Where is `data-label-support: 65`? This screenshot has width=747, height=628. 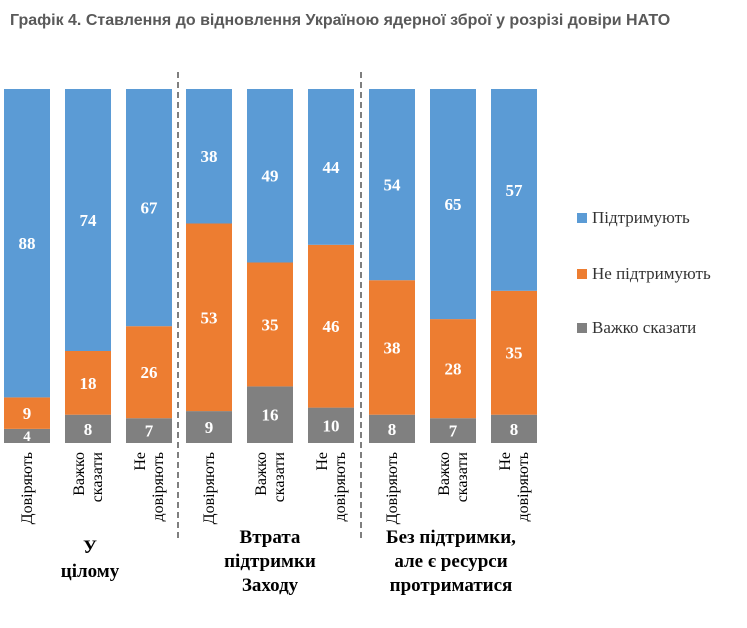
data-label-support: 65 is located at coordinates (453, 204).